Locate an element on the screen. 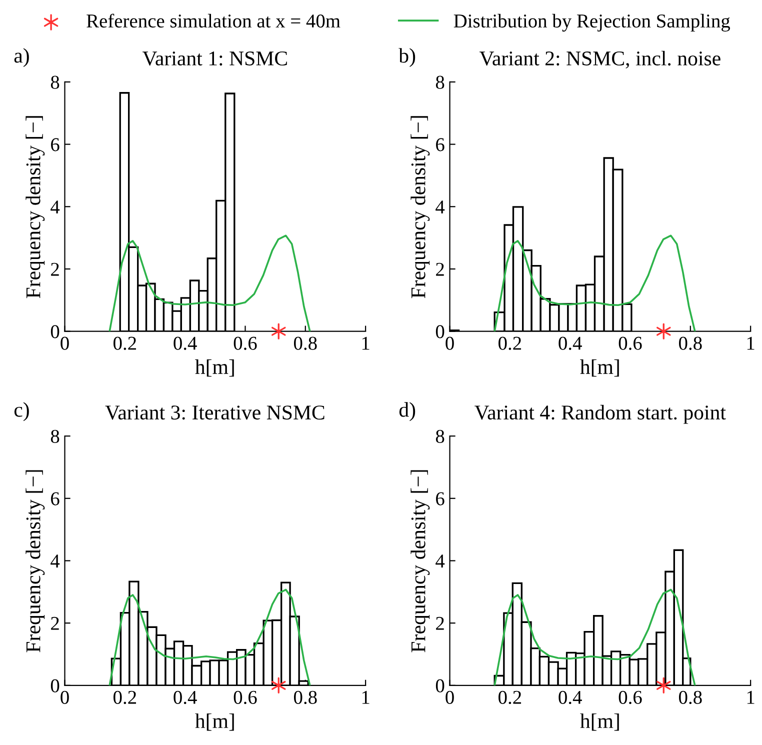  text: b) is located at coordinates (407, 57).